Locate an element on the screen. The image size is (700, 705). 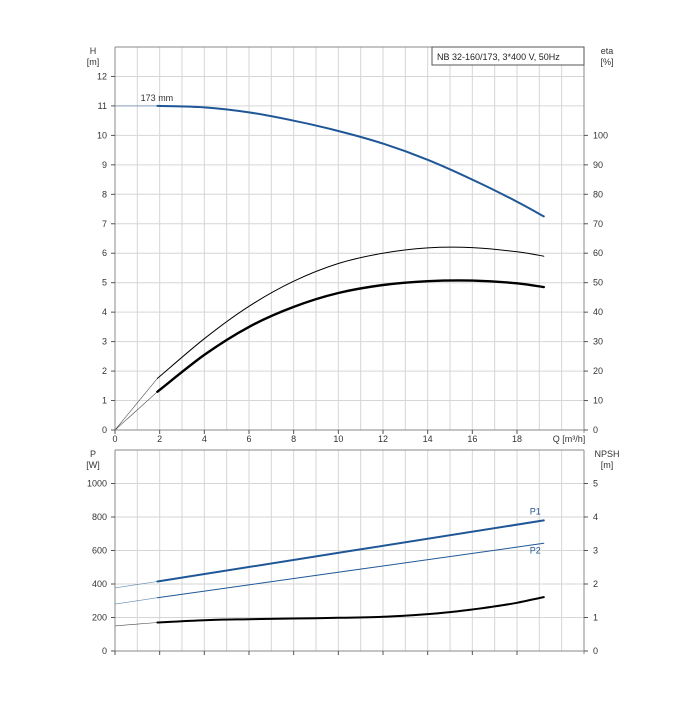
left-tick-label: 1 is located at coordinates (104, 401).